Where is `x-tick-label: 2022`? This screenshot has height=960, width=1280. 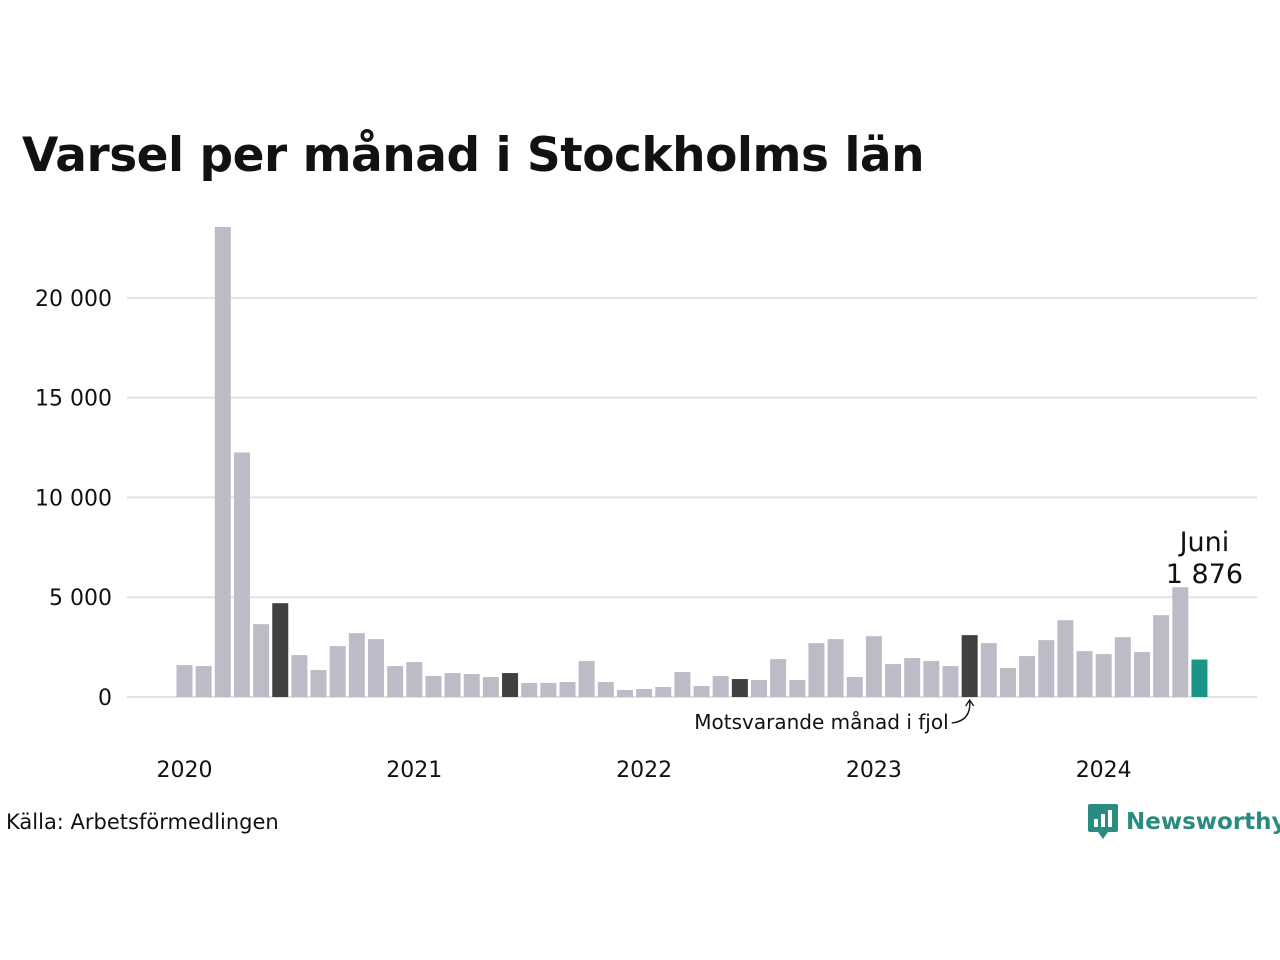
x-tick-label: 2022 is located at coordinates (644, 770).